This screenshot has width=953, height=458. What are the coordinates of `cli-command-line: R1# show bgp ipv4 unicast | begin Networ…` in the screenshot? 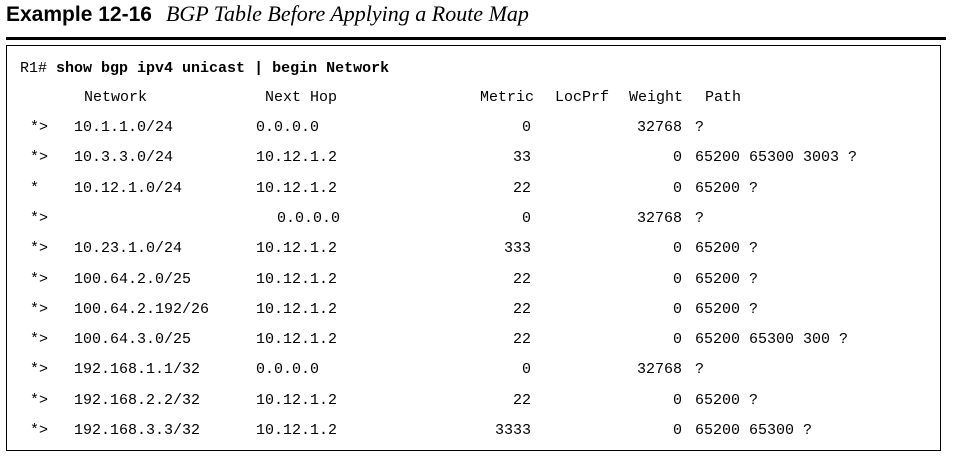 It's located at (204, 69).